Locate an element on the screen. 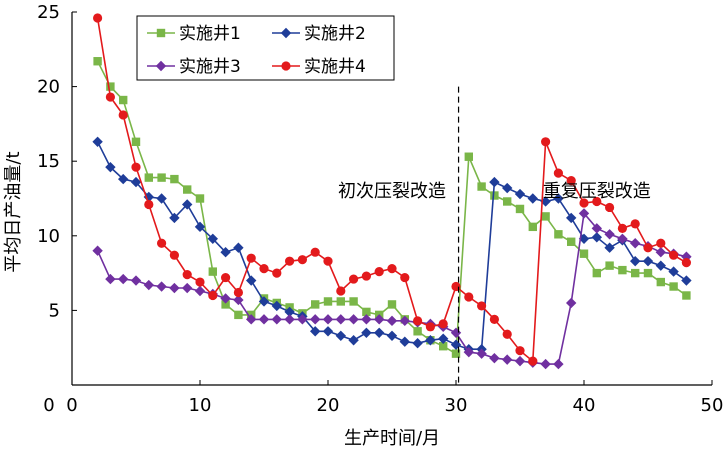 The image size is (726, 451). y-tick-label: 5 is located at coordinates (54, 310).